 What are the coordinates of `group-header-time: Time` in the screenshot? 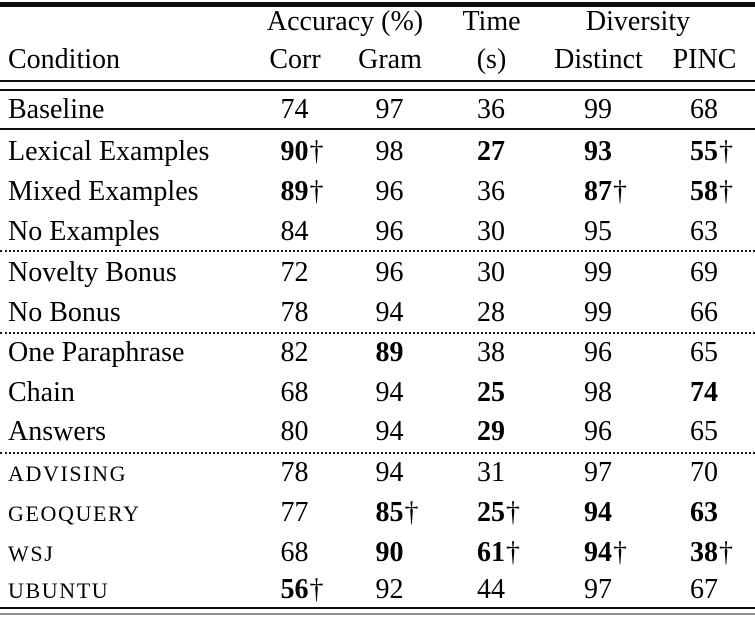 It's located at (491, 21).